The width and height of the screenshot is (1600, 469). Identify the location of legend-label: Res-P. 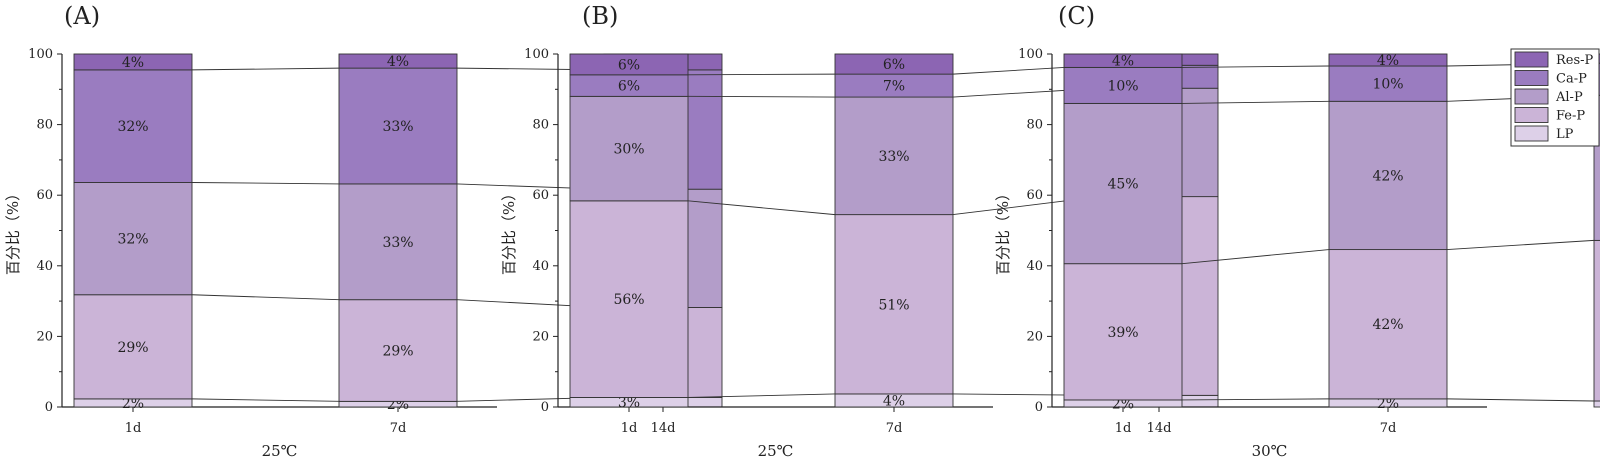
(1575, 60).